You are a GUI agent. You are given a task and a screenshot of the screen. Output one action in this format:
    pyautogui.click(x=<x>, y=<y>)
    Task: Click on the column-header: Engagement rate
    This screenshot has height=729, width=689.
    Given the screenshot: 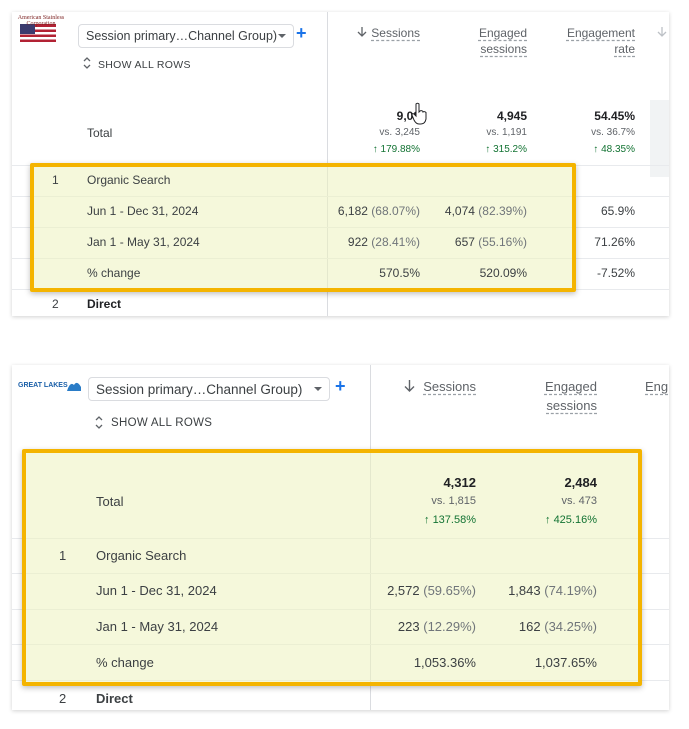 What is the action you would take?
    pyautogui.click(x=600, y=41)
    